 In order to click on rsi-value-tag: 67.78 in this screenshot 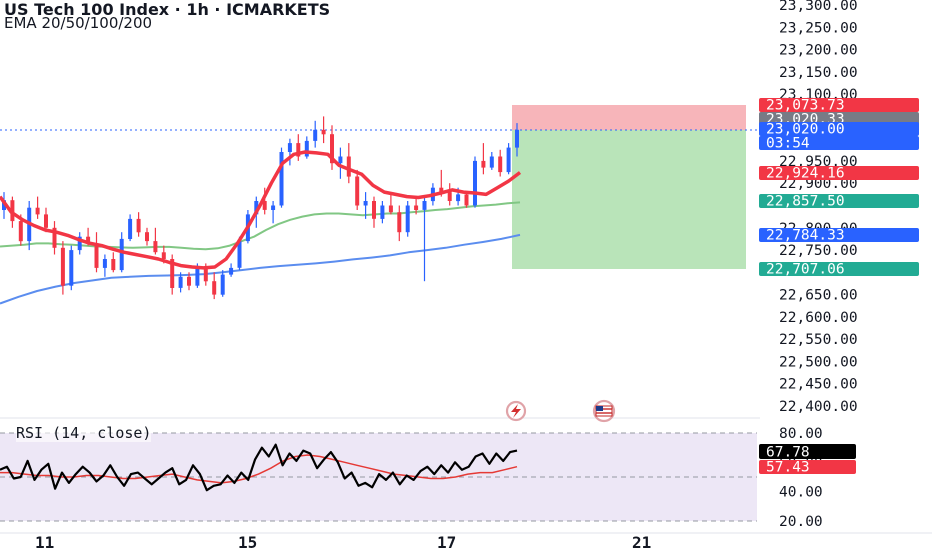, I will do `click(807, 452)`.